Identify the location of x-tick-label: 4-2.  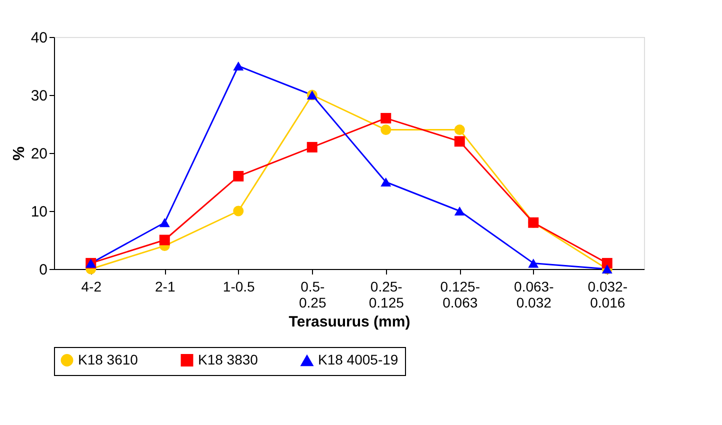
(91, 286).